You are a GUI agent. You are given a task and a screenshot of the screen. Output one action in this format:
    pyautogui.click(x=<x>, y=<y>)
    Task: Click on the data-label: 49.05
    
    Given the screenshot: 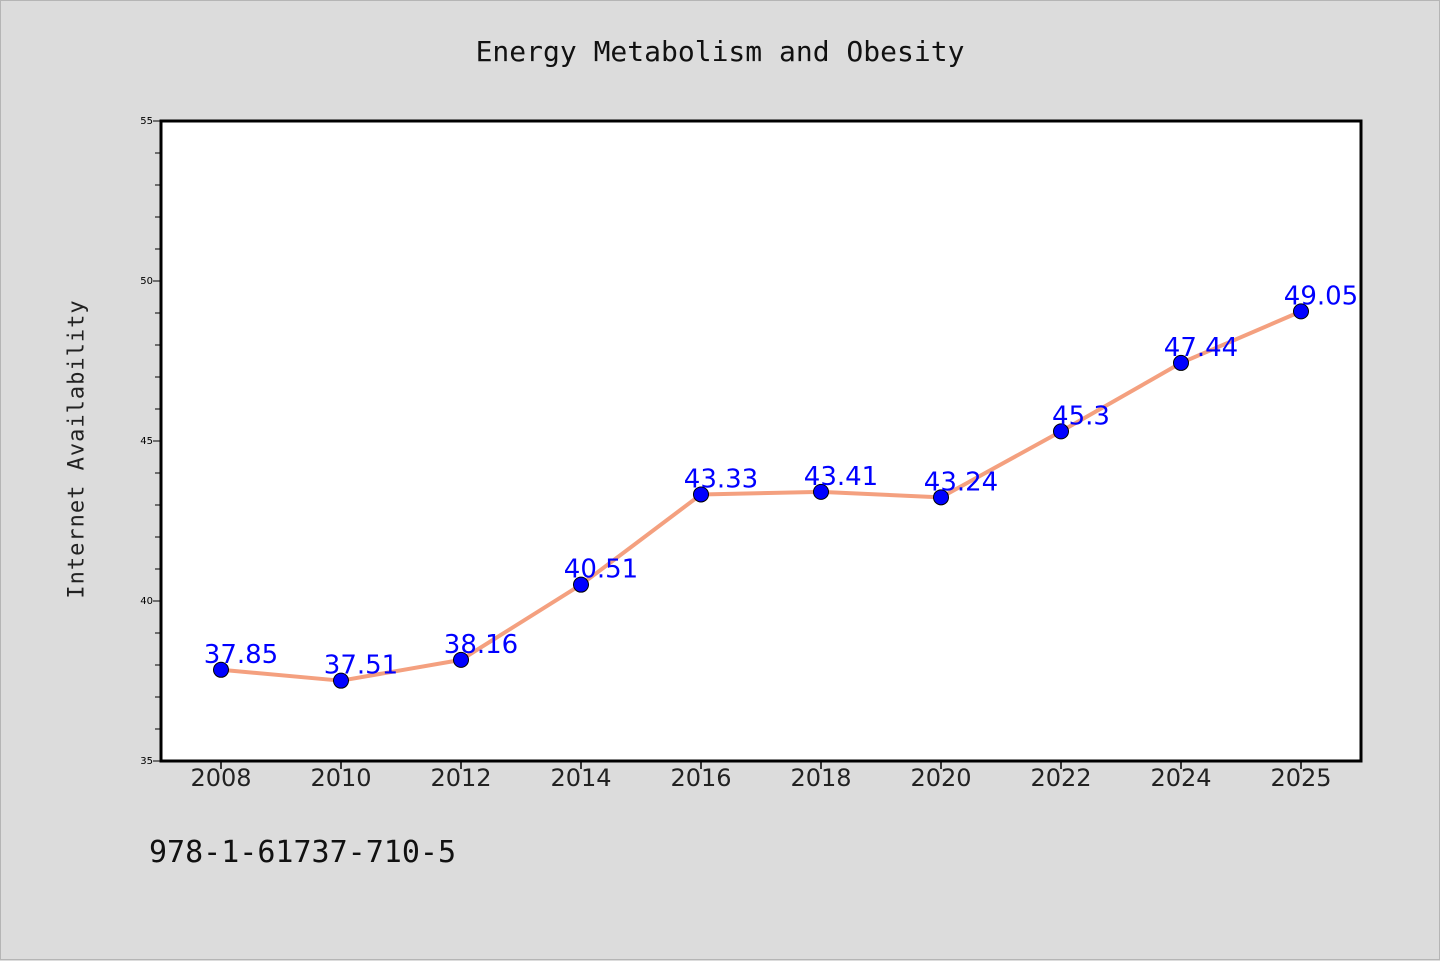 What is the action you would take?
    pyautogui.click(x=1321, y=296)
    